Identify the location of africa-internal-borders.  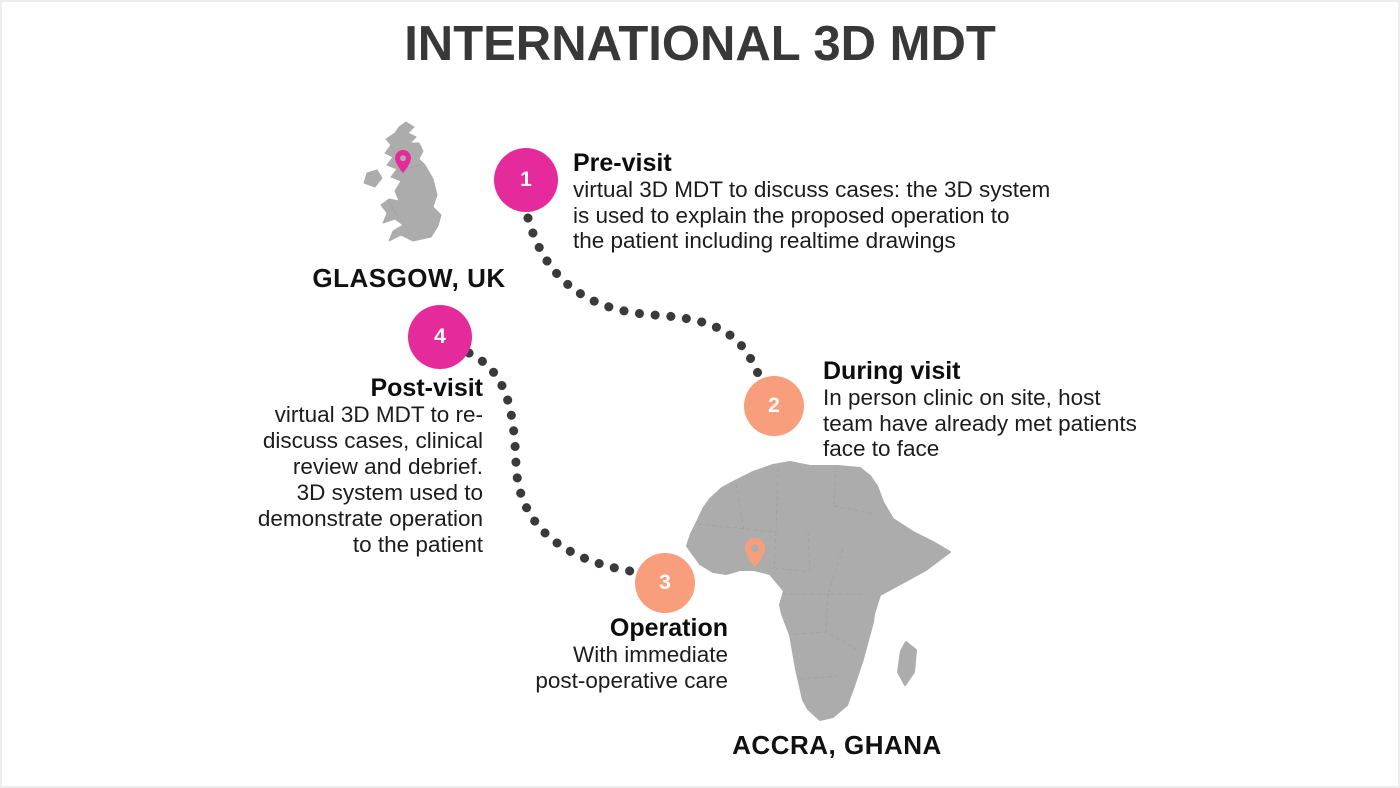
(786, 573).